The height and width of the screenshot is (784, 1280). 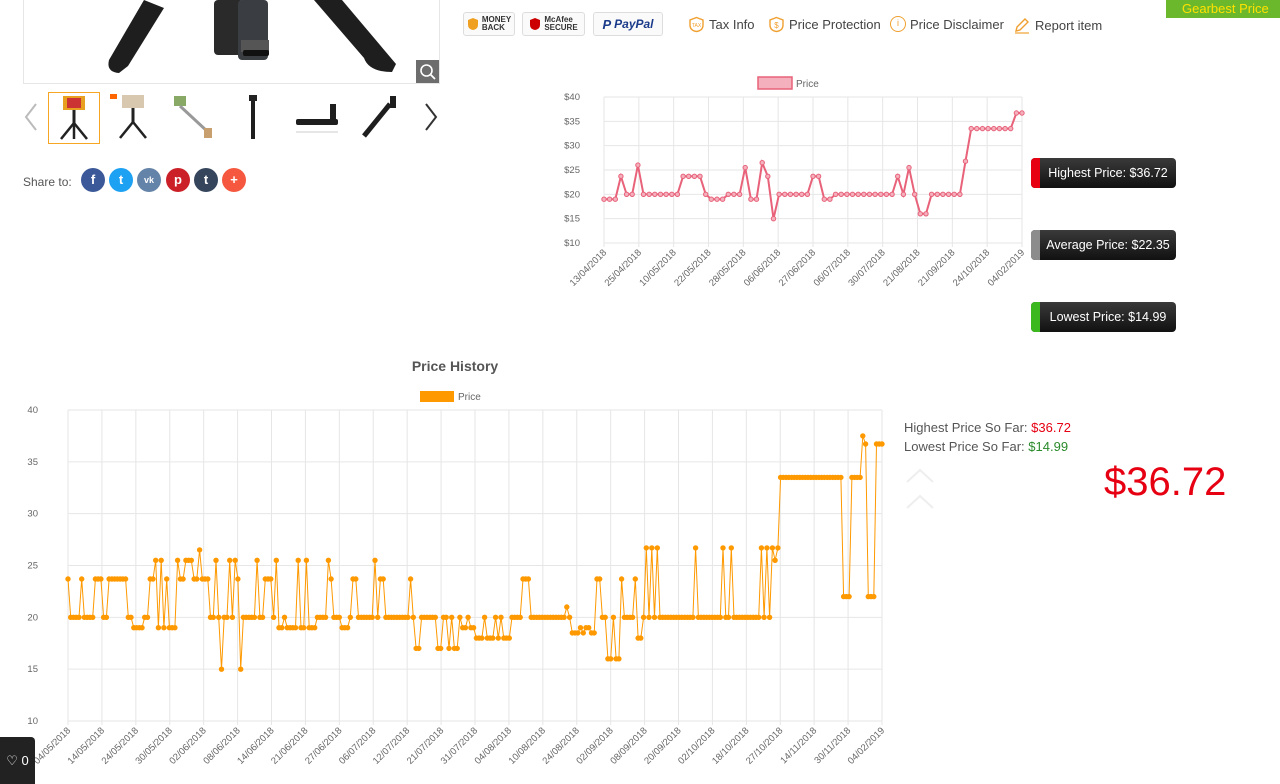 I want to click on thumbnail-next-arrow, so click(x=431, y=117).